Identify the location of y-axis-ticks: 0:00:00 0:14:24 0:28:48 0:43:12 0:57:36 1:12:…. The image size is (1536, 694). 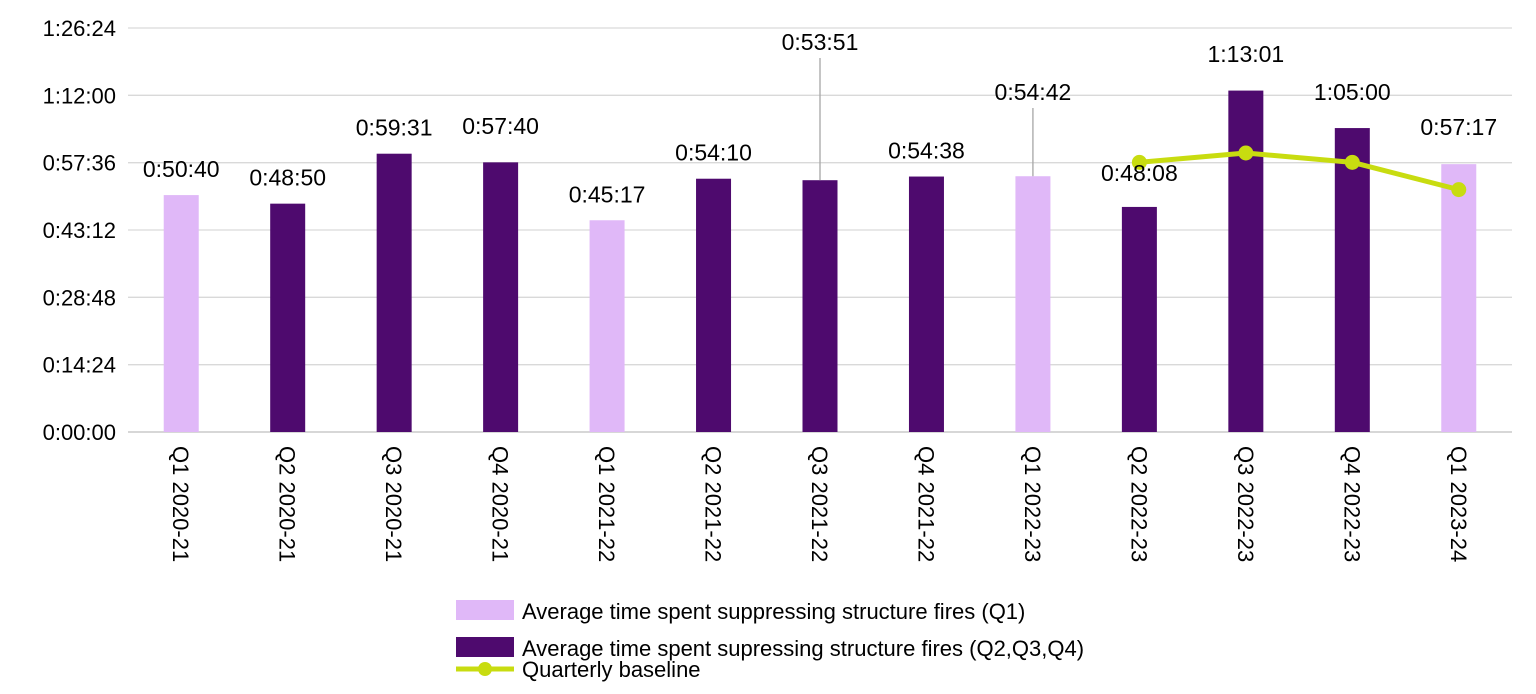
(79, 230).